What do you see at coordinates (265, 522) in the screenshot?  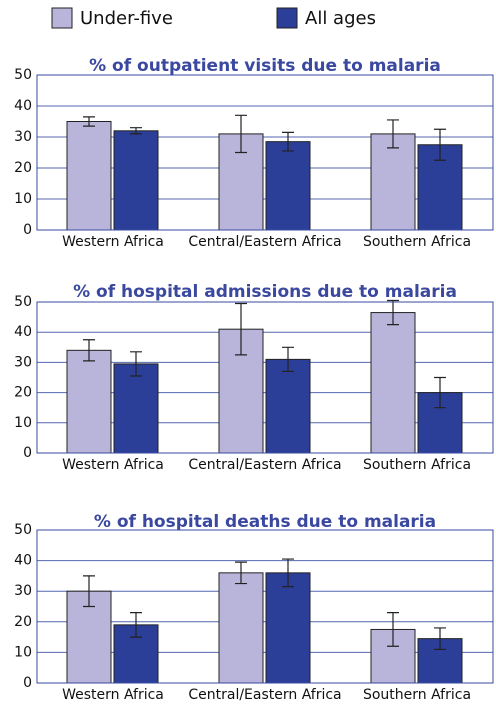 I see `chart-title: % of hospital deaths due to malaria` at bounding box center [265, 522].